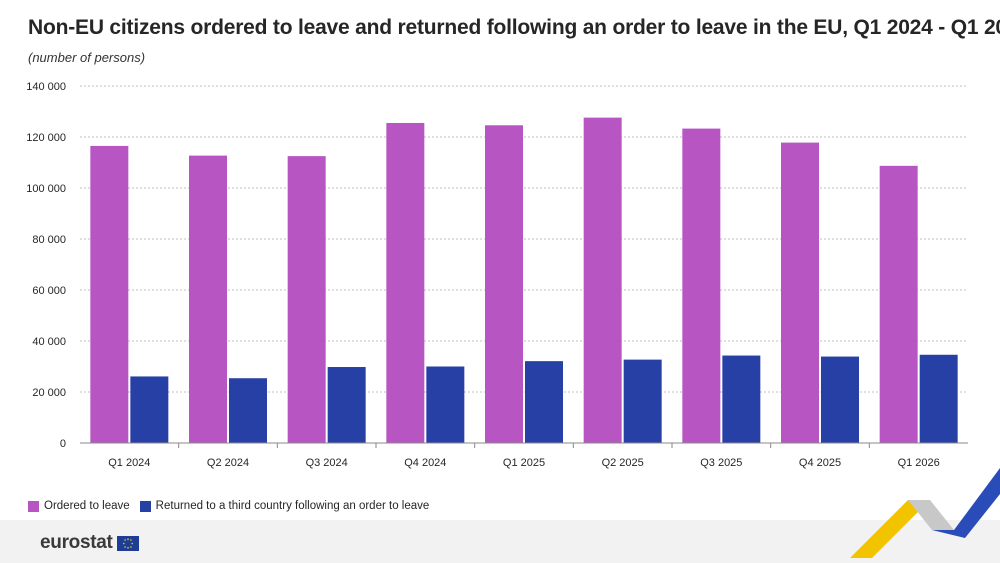  What do you see at coordinates (76, 542) in the screenshot?
I see `logo-text: eurostat` at bounding box center [76, 542].